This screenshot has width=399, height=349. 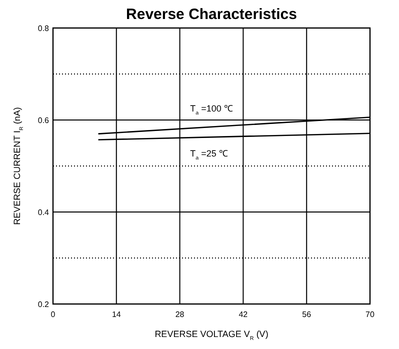 I want to click on series-label: T$_{a}$=25 ℃, so click(x=209, y=155).